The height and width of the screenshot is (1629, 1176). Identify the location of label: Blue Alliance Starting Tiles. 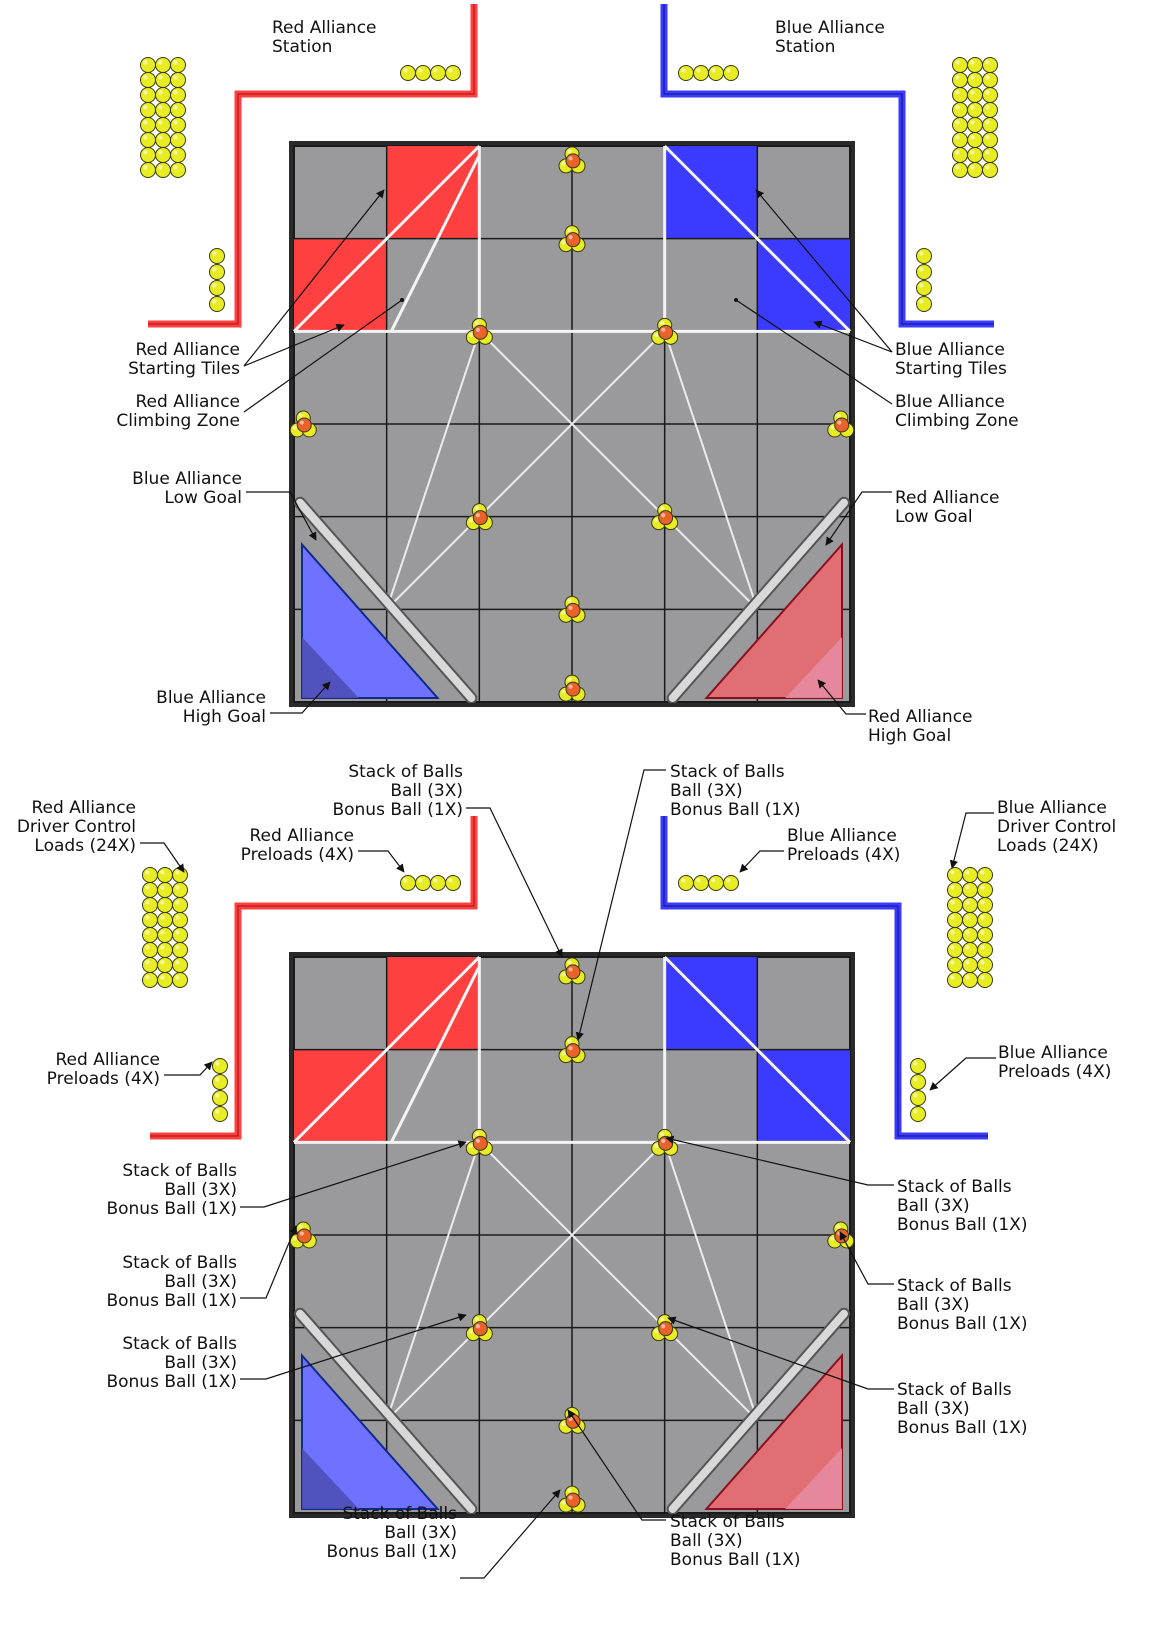
(951, 359).